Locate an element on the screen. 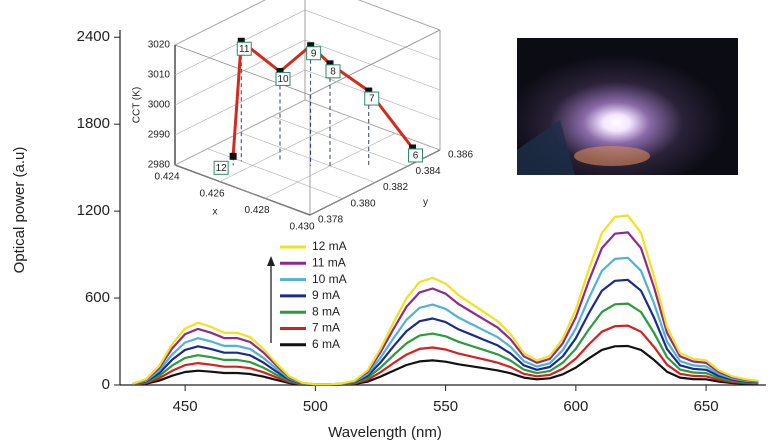 This screenshot has height=443, width=768. photo-shadow is located at coordinates (546, 147).